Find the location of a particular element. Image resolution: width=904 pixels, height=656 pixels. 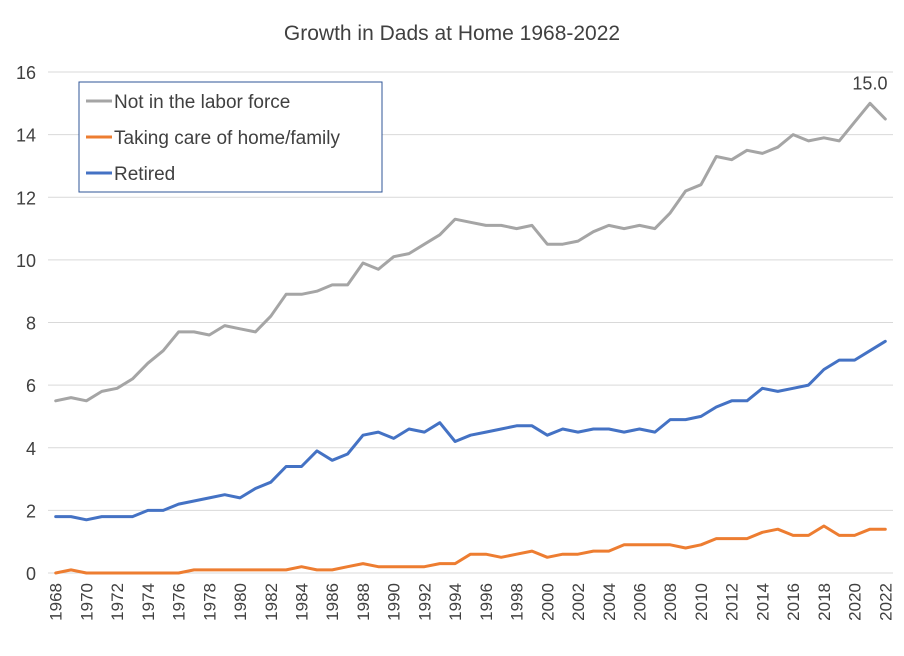

data-label: 15.0 is located at coordinates (869, 83).